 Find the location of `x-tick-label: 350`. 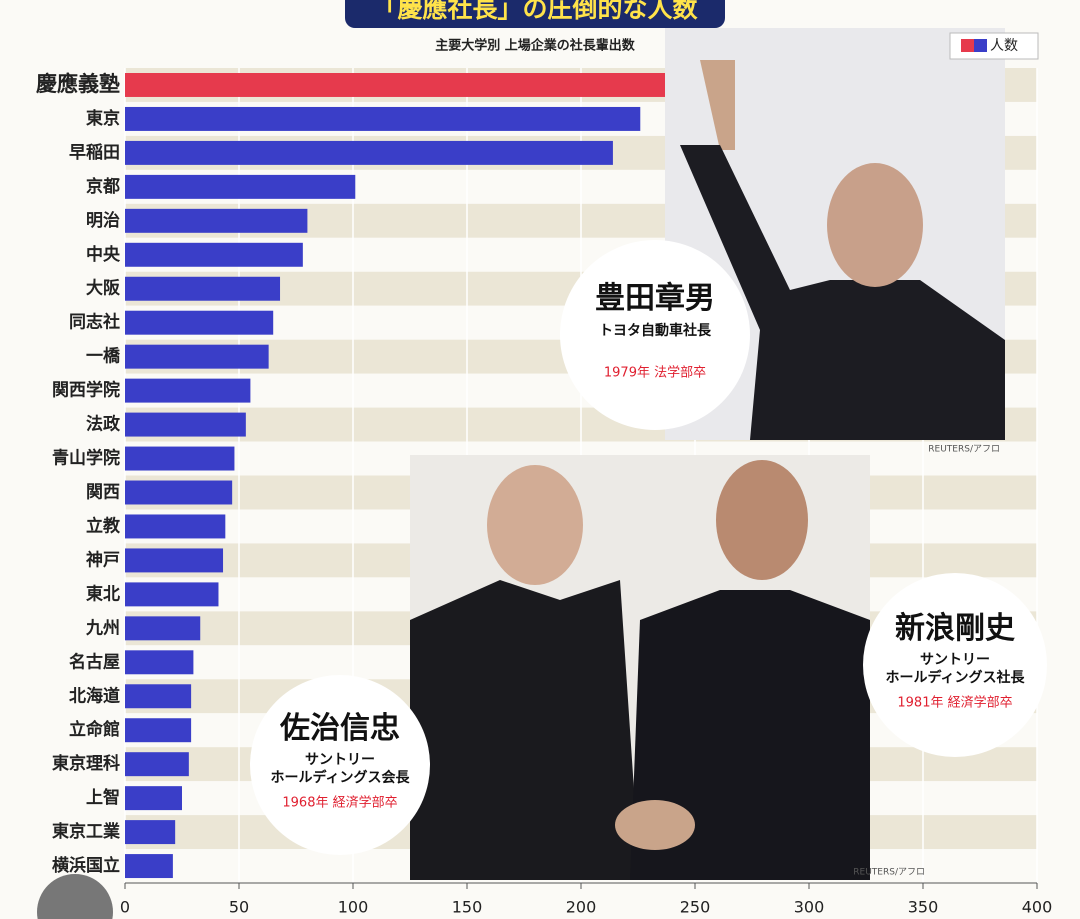

x-tick-label: 350 is located at coordinates (923, 907).